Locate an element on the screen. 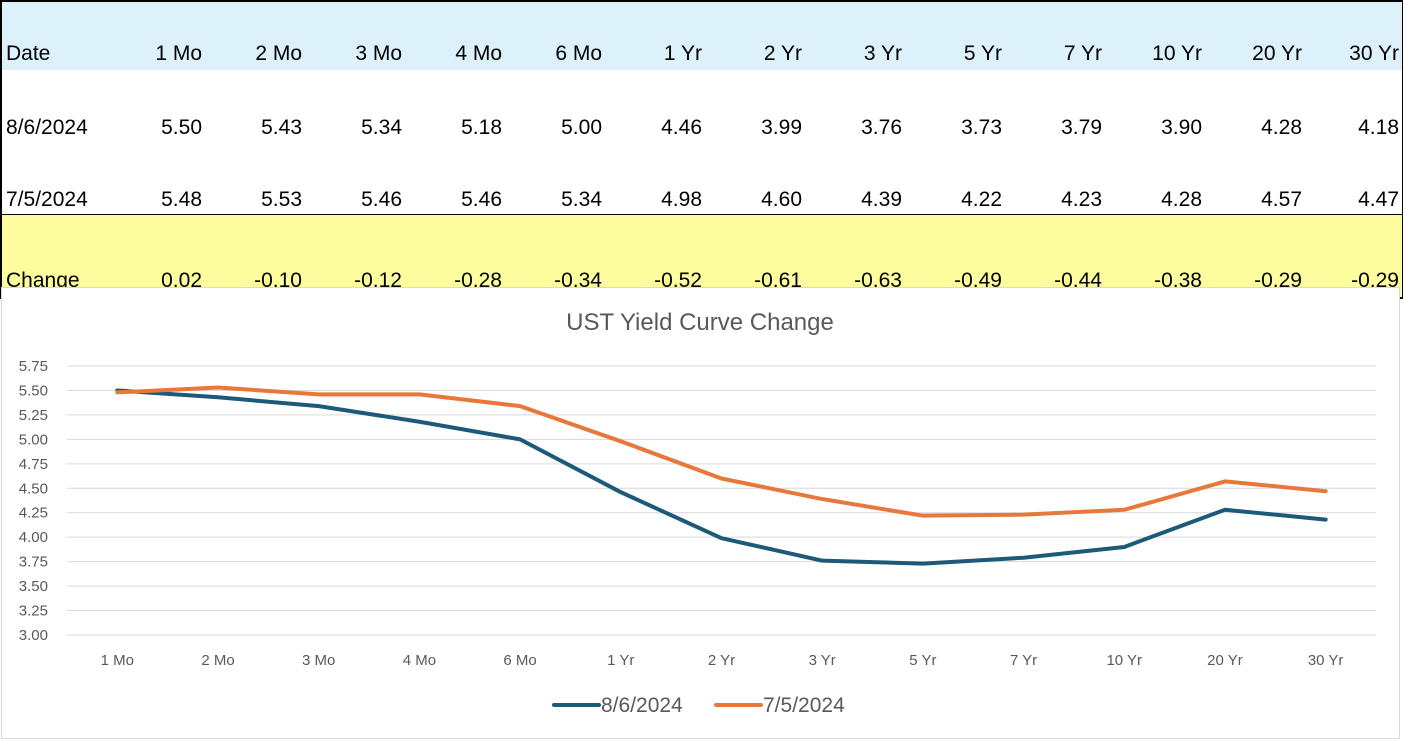 The image size is (1403, 739). table-cell: 4.47 is located at coordinates (1378, 199).